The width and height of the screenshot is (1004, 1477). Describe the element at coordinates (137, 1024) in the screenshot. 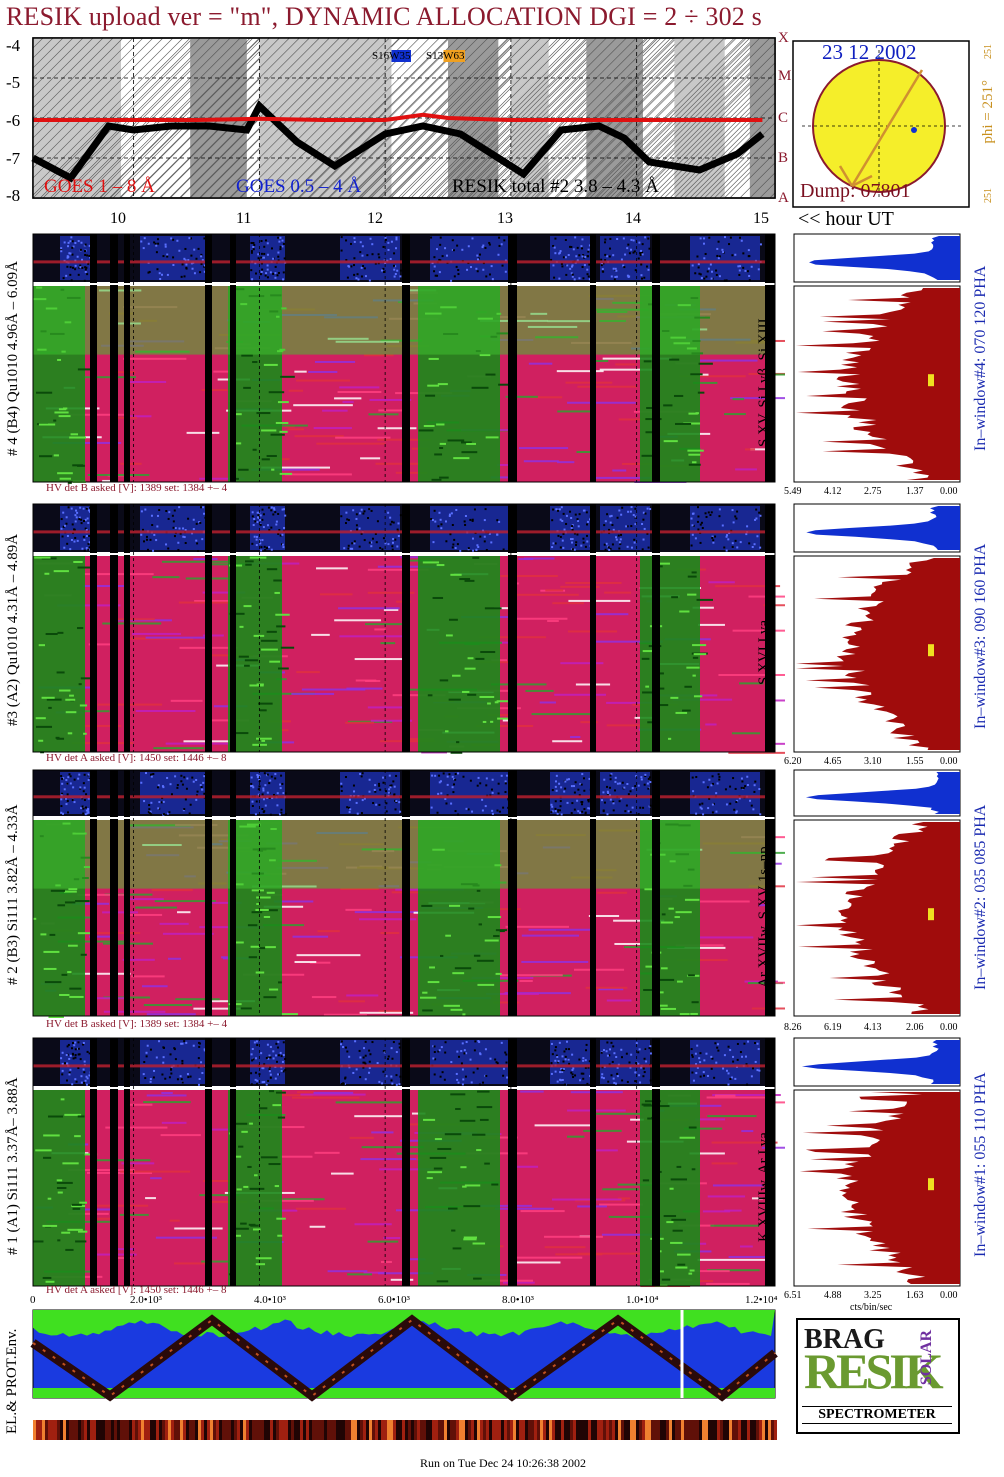

I see `hv-label-2: HV det B asked [V]: 1389 set: 1384 +– 4` at that location.